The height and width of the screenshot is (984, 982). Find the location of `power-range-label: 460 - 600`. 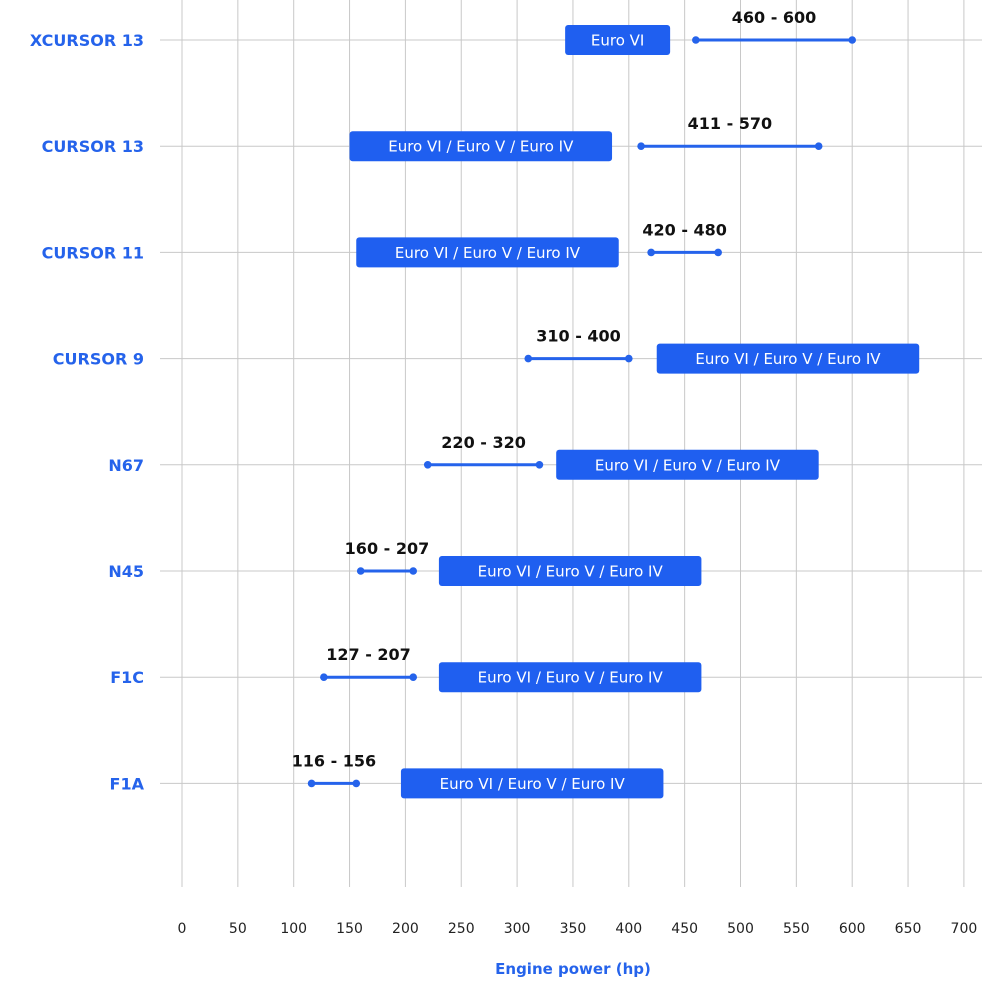

power-range-label: 460 - 600 is located at coordinates (774, 17).